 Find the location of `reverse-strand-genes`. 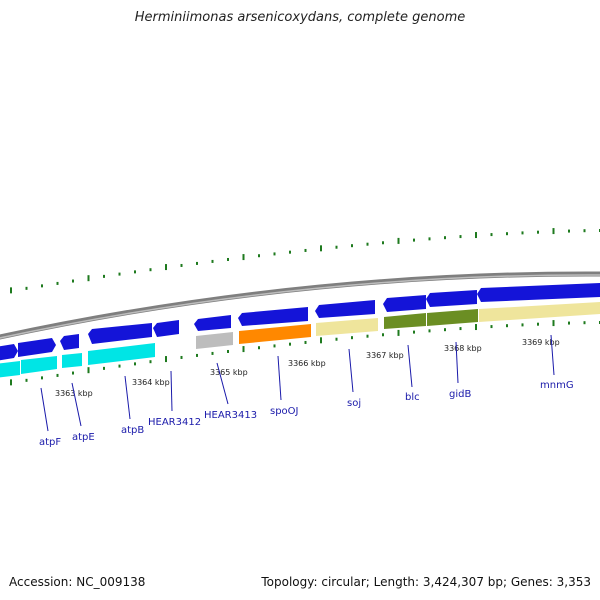

reverse-strand-genes is located at coordinates (300, 340).